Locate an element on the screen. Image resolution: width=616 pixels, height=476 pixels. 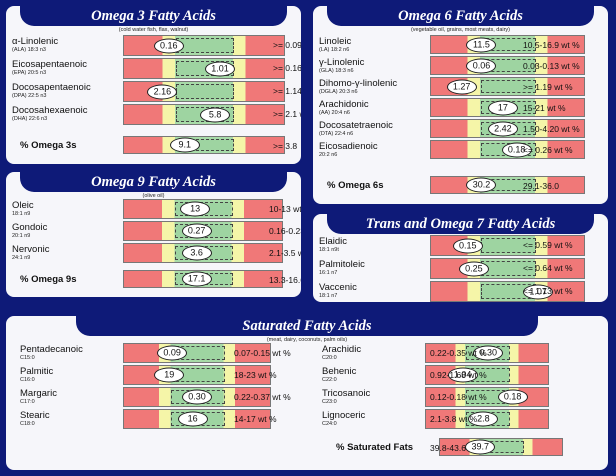
omega3-items-1-bar: 1.01 is located at coordinates (204, 68).